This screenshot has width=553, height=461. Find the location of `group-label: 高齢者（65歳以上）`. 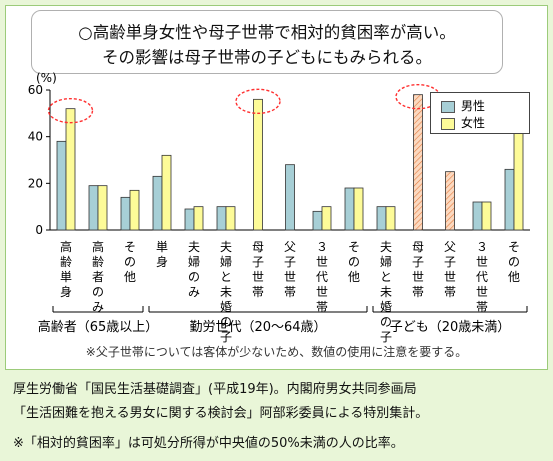

group-label: 高齢者（65歳以上） is located at coordinates (98, 327).